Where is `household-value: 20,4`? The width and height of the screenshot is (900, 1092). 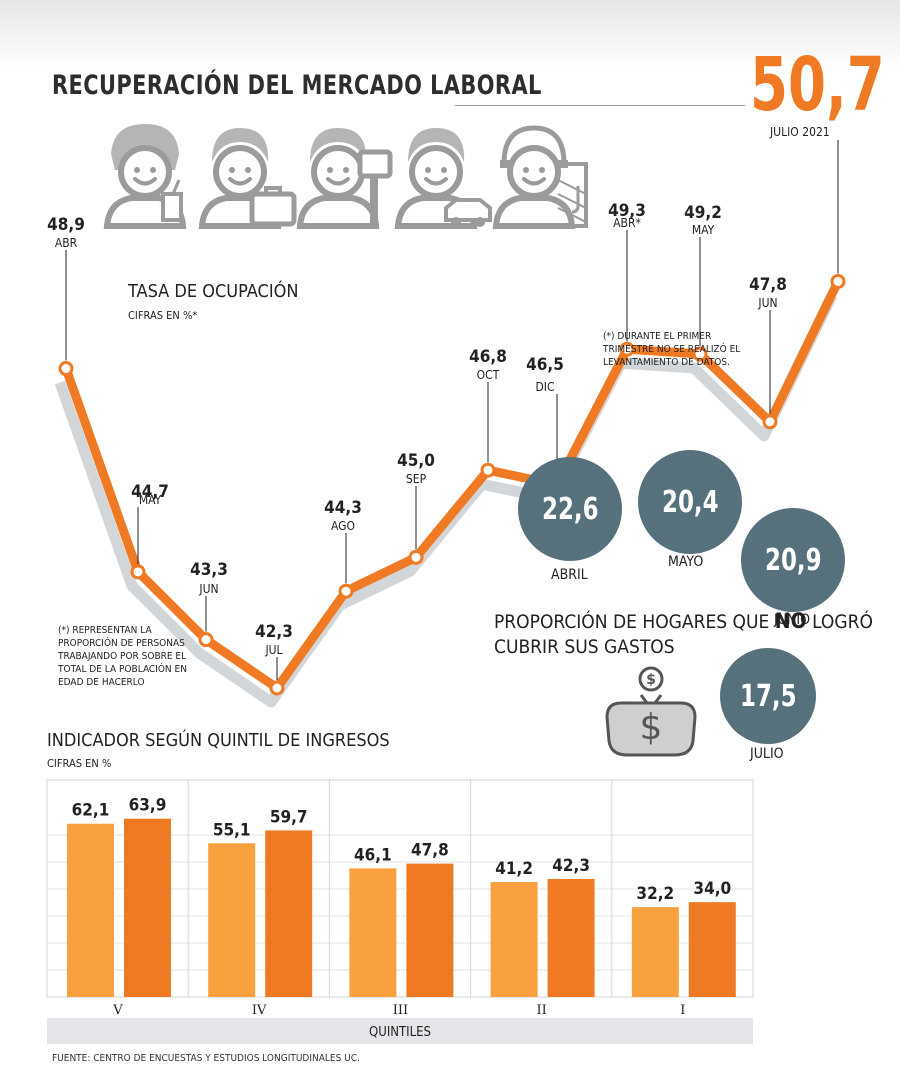
household-value: 20,4 is located at coordinates (690, 502).